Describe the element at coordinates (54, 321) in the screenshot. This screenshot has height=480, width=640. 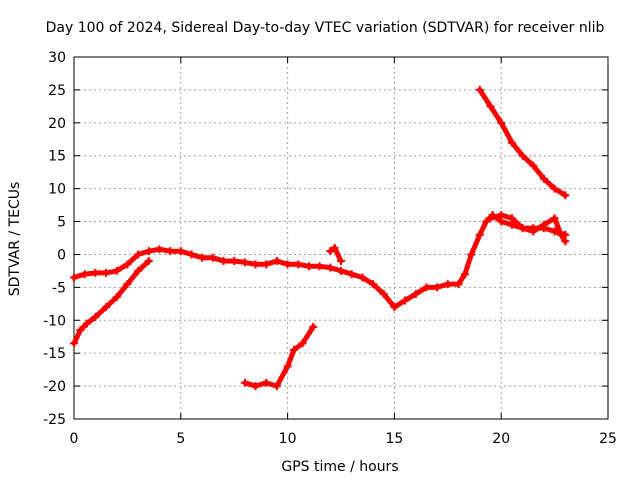
I see `y-tick-label: -10` at that location.